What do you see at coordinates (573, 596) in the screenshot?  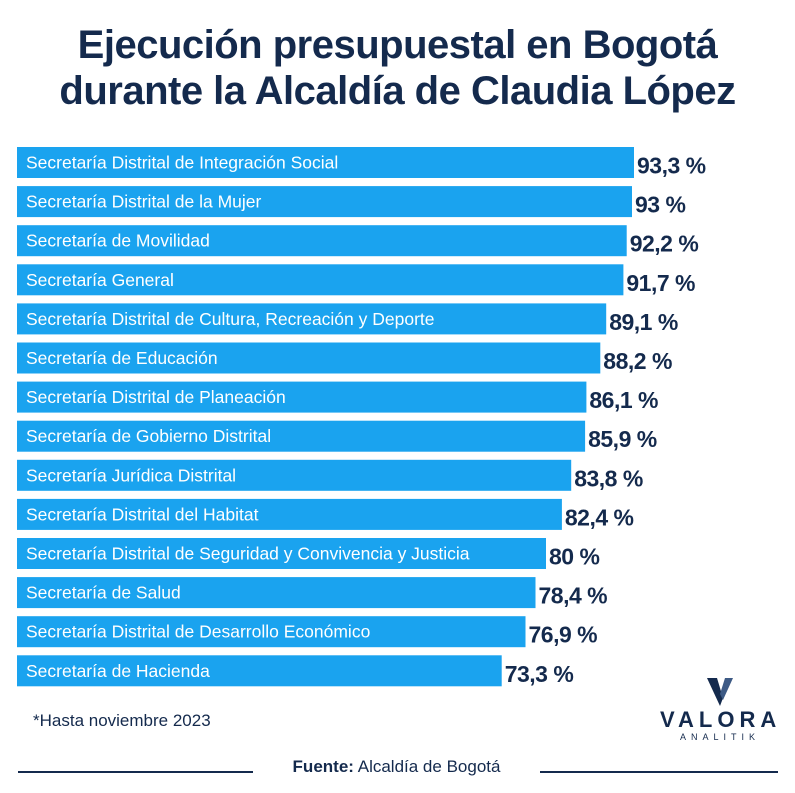 I see `bar-value-label: 78,4 %` at bounding box center [573, 596].